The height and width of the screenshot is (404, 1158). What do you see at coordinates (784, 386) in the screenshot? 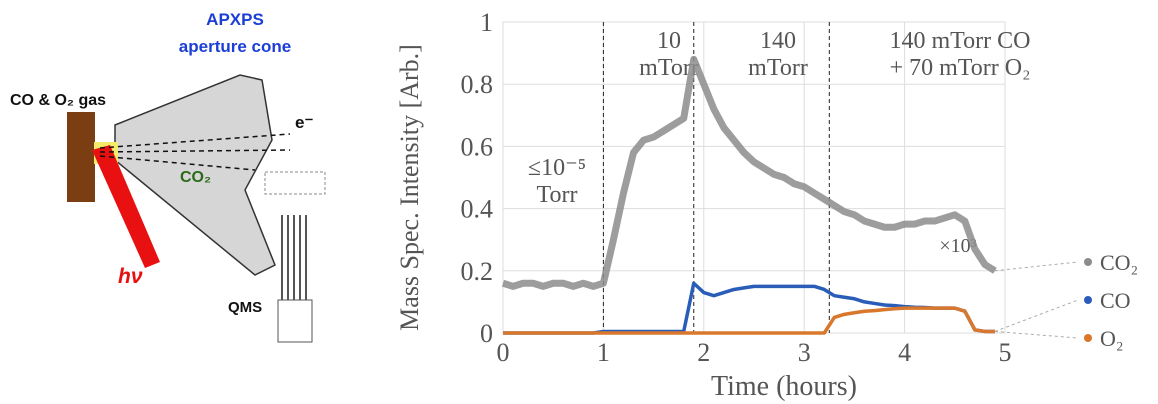
I see `x-axis-label: Time (hours)` at bounding box center [784, 386].